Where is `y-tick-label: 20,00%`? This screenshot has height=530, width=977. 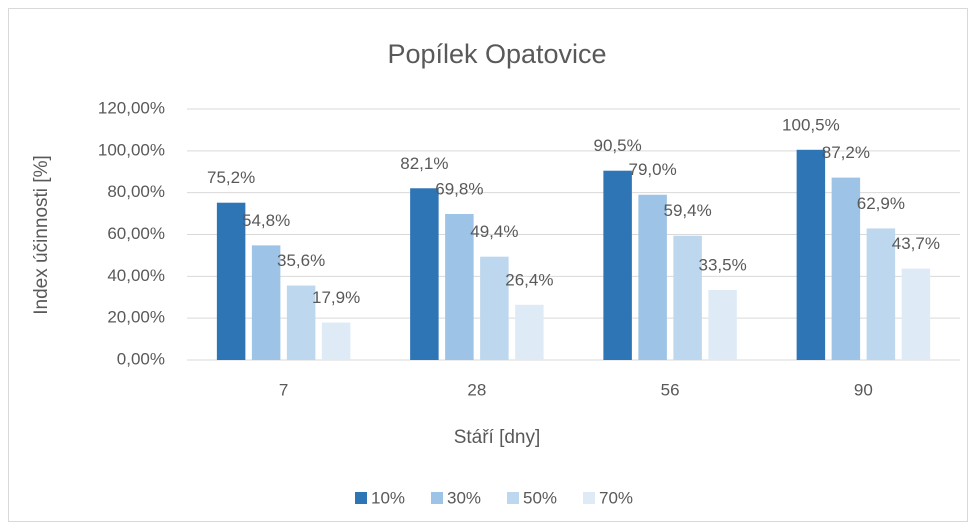 y-tick-label: 20,00% is located at coordinates (136, 317).